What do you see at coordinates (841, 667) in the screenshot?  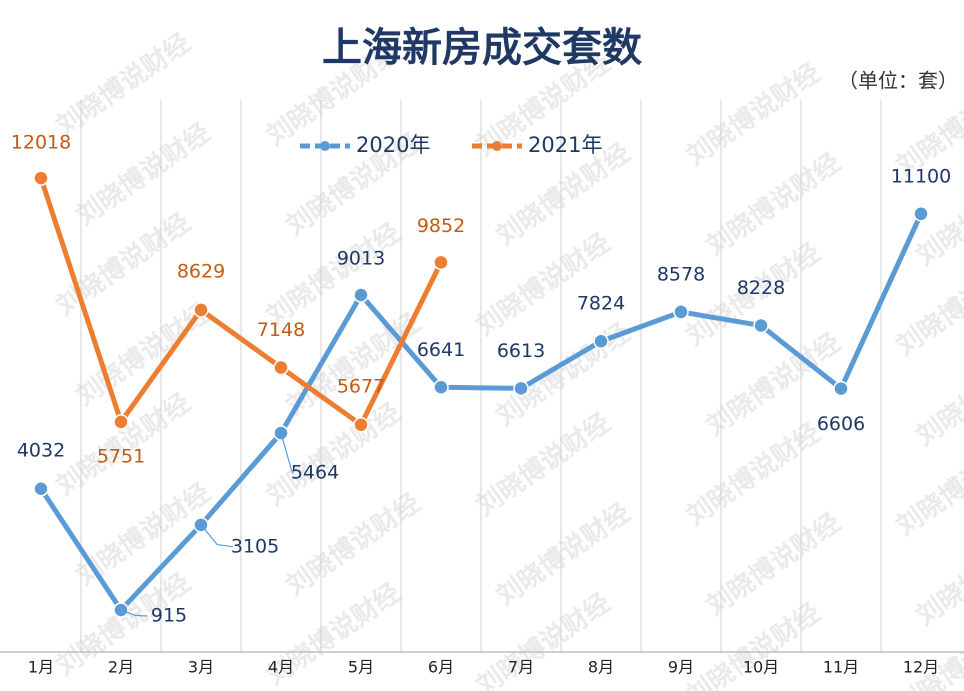 I see `x-tick-label: 11月` at bounding box center [841, 667].